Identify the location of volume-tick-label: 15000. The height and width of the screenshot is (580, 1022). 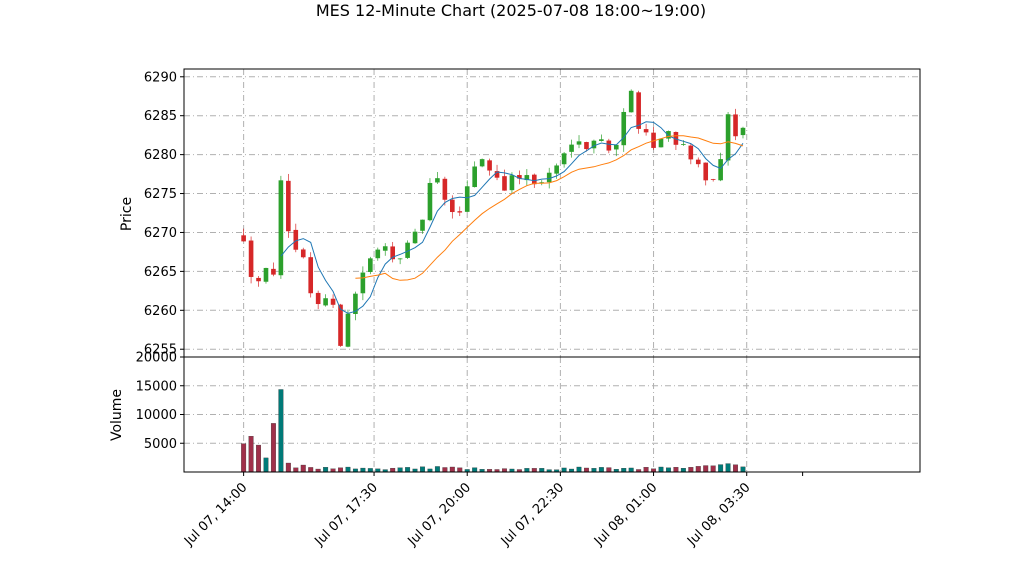
(156, 386).